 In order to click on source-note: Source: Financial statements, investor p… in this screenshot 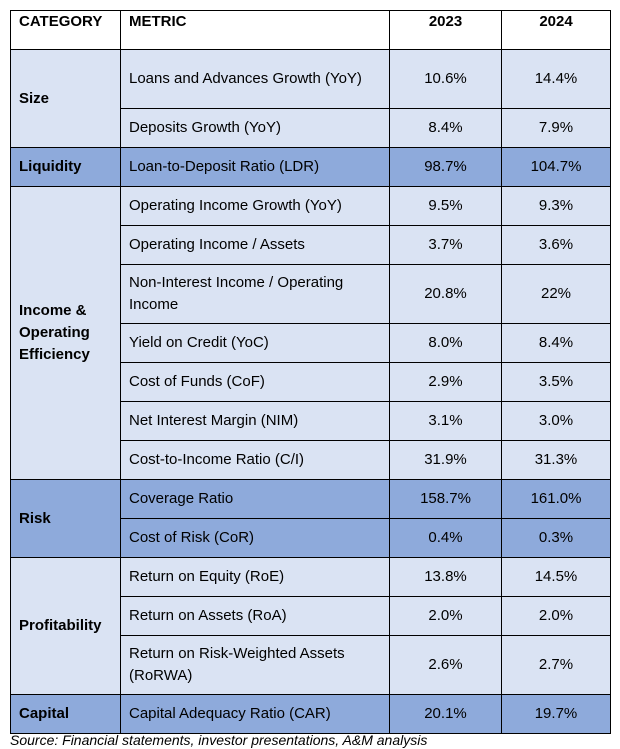, I will do `click(219, 740)`.